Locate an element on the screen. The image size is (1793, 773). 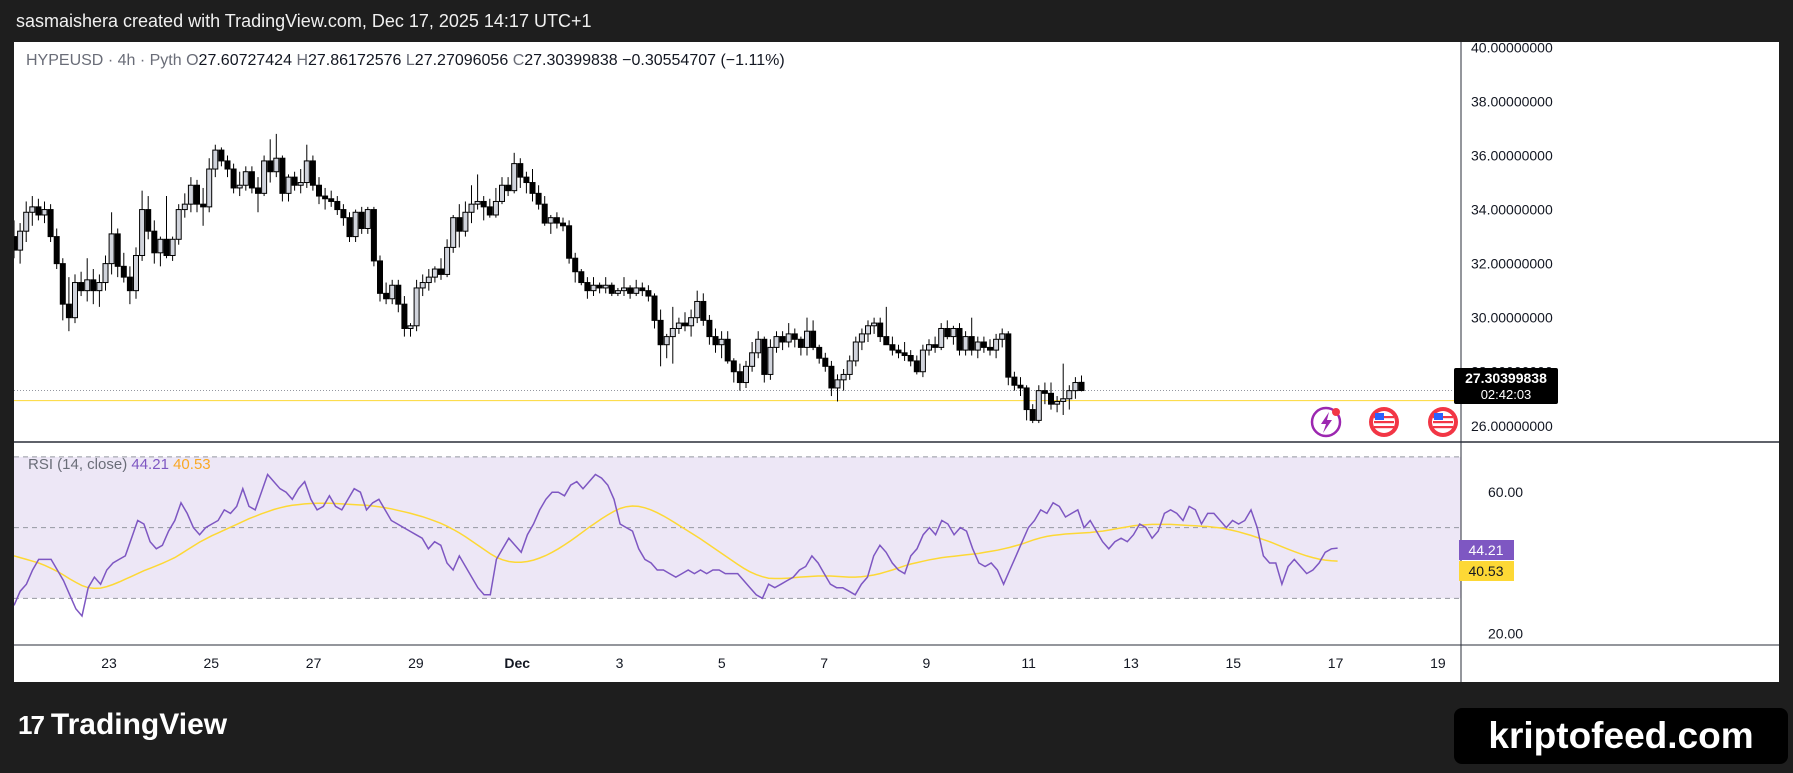
price-tick-label: 36.00000000 is located at coordinates (1512, 156).